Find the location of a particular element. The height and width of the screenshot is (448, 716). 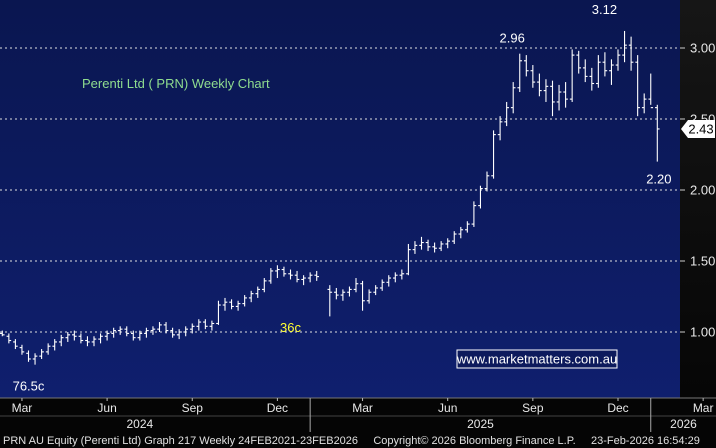

annotation-label: 36c is located at coordinates (290, 327).